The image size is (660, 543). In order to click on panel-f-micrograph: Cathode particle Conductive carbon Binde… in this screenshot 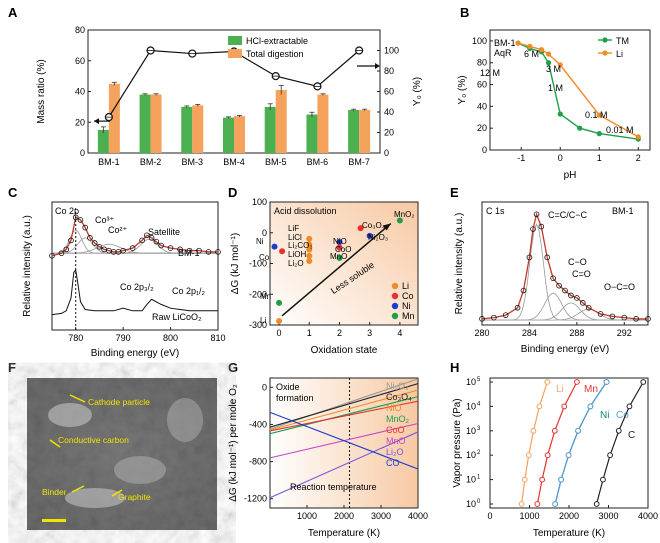, I will do `click(122, 454)`.